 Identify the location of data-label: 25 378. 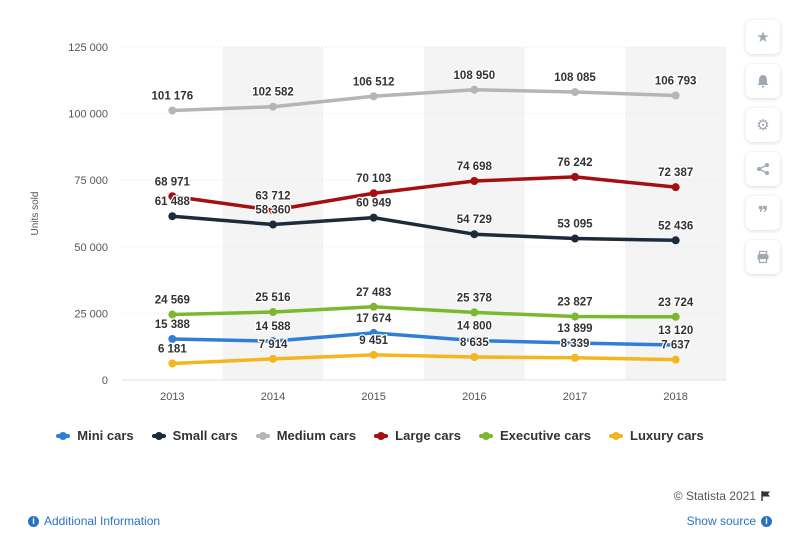
(475, 298).